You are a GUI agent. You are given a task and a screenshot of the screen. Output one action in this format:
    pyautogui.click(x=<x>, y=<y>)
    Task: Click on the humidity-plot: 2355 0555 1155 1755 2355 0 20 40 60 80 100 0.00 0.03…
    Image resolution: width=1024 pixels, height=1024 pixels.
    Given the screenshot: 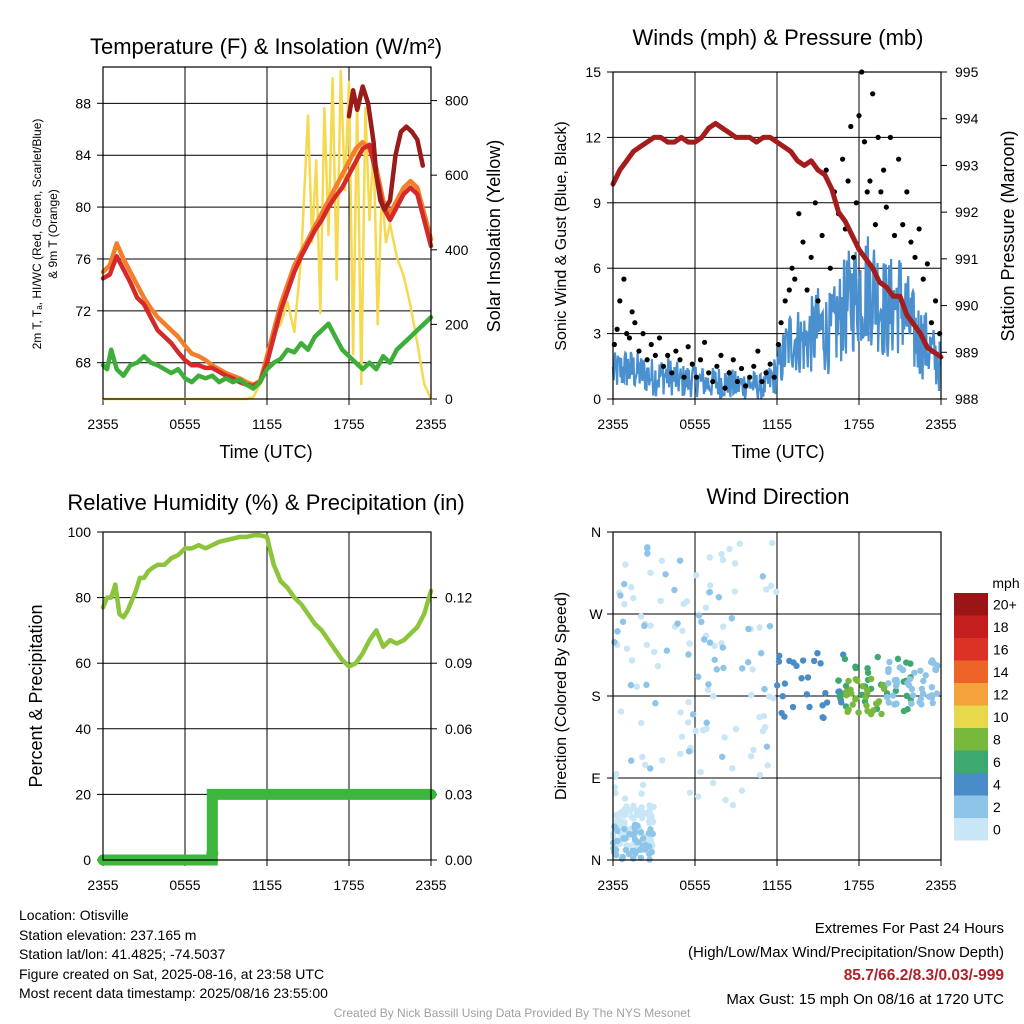 What is the action you would take?
    pyautogui.click(x=270, y=708)
    